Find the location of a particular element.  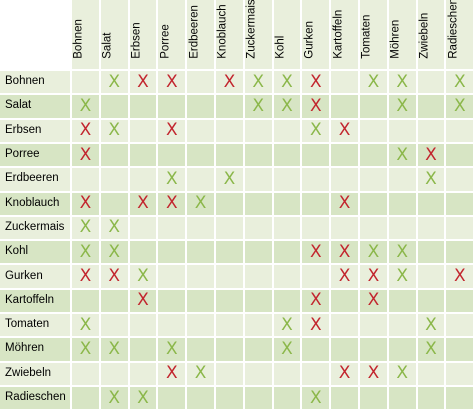

column-header-label: Bohnen is located at coordinates (78, 38).